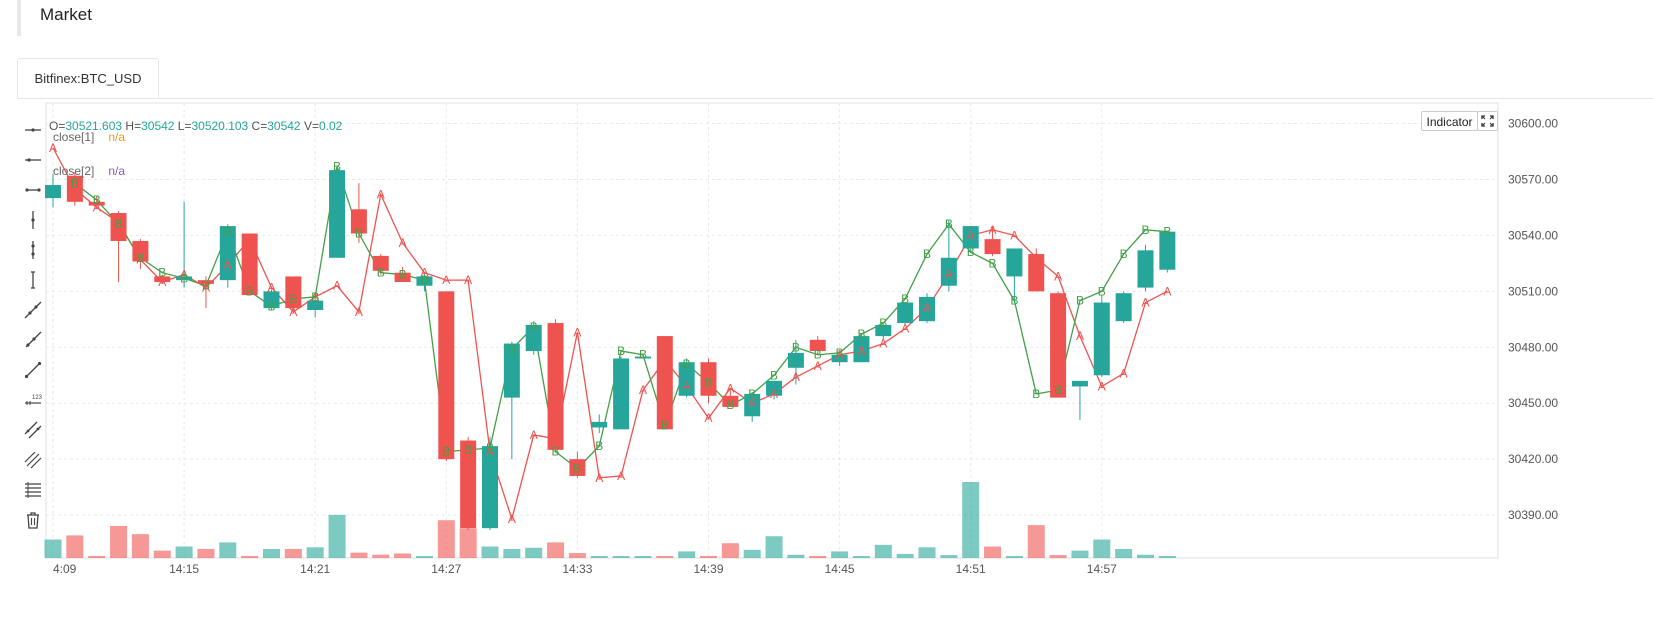  I want to click on ray-line-tool, so click(33, 342).